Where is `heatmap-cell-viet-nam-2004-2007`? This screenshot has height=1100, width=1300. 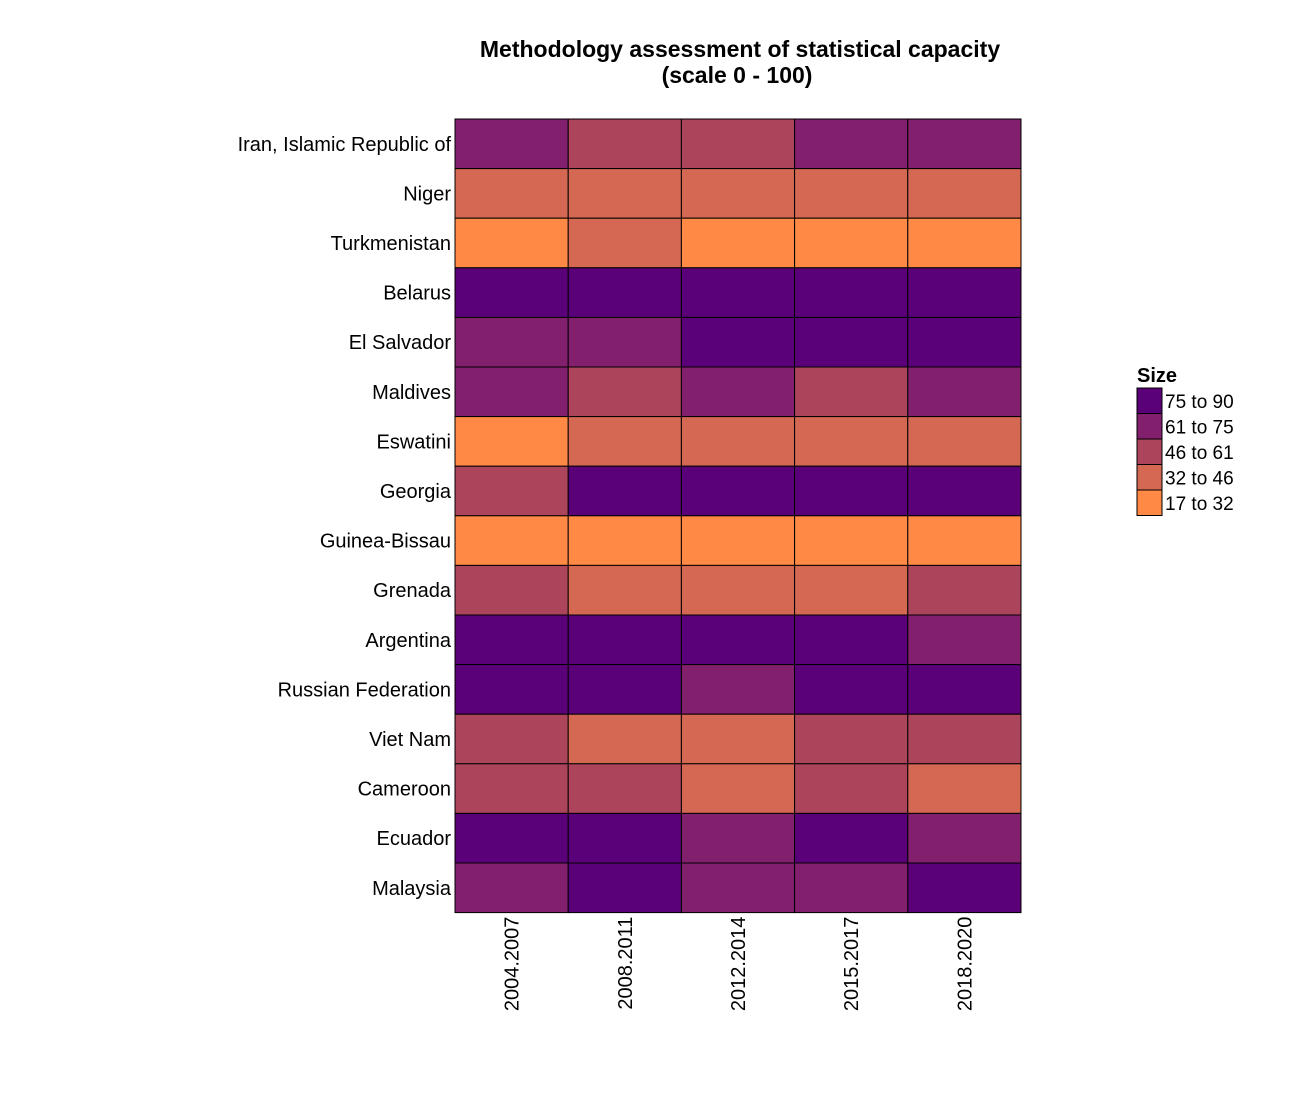
heatmap-cell-viet-nam-2004-2007 is located at coordinates (511, 739).